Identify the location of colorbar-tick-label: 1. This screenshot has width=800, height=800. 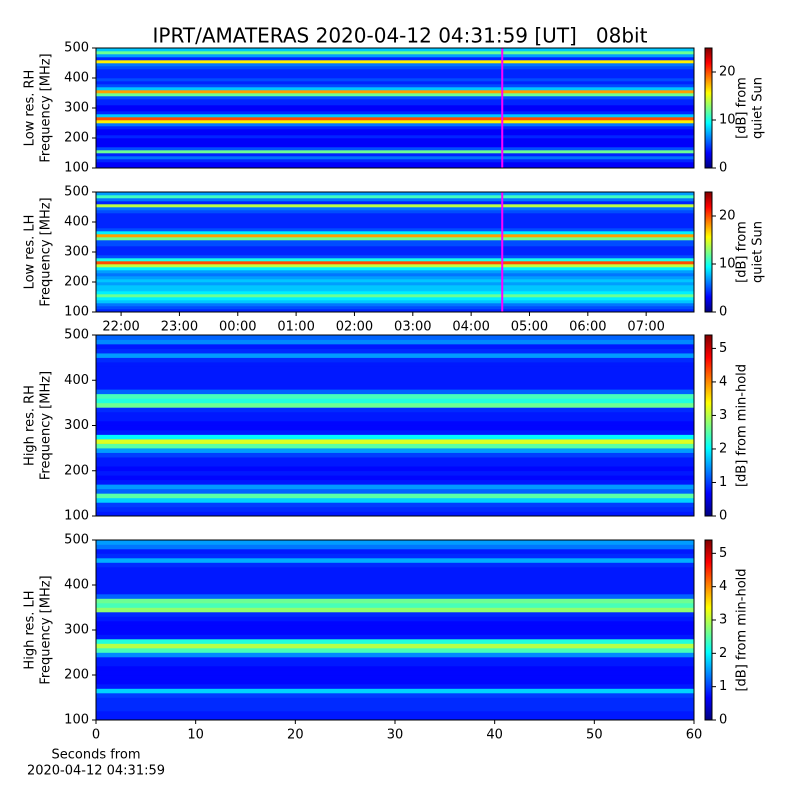
(723, 482).